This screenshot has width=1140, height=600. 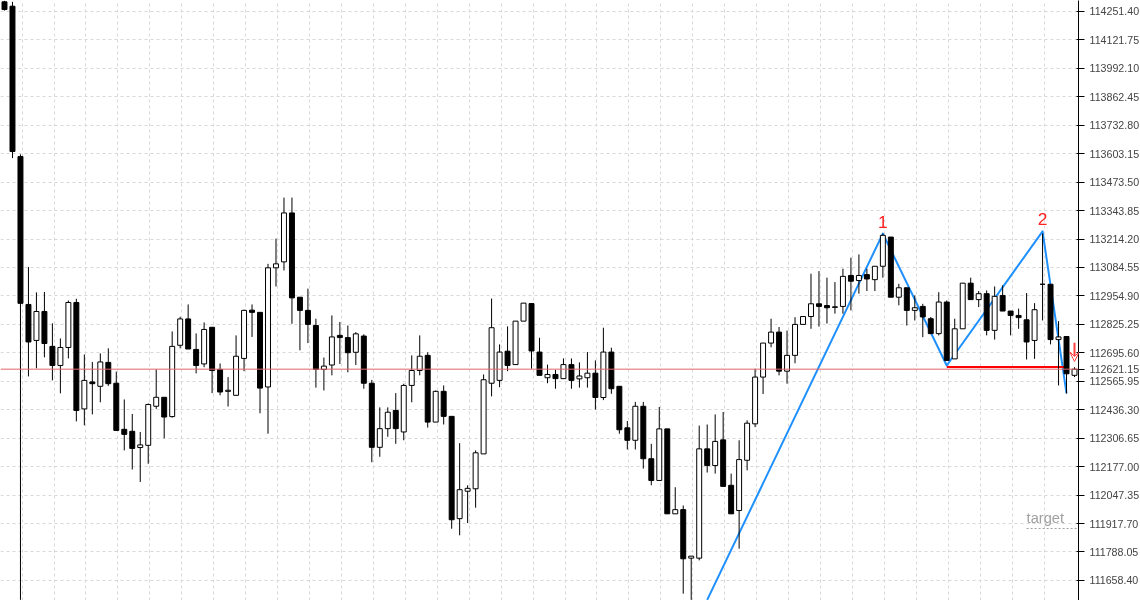 What do you see at coordinates (1114, 523) in the screenshot?
I see `y-tick-label: 111917.70` at bounding box center [1114, 523].